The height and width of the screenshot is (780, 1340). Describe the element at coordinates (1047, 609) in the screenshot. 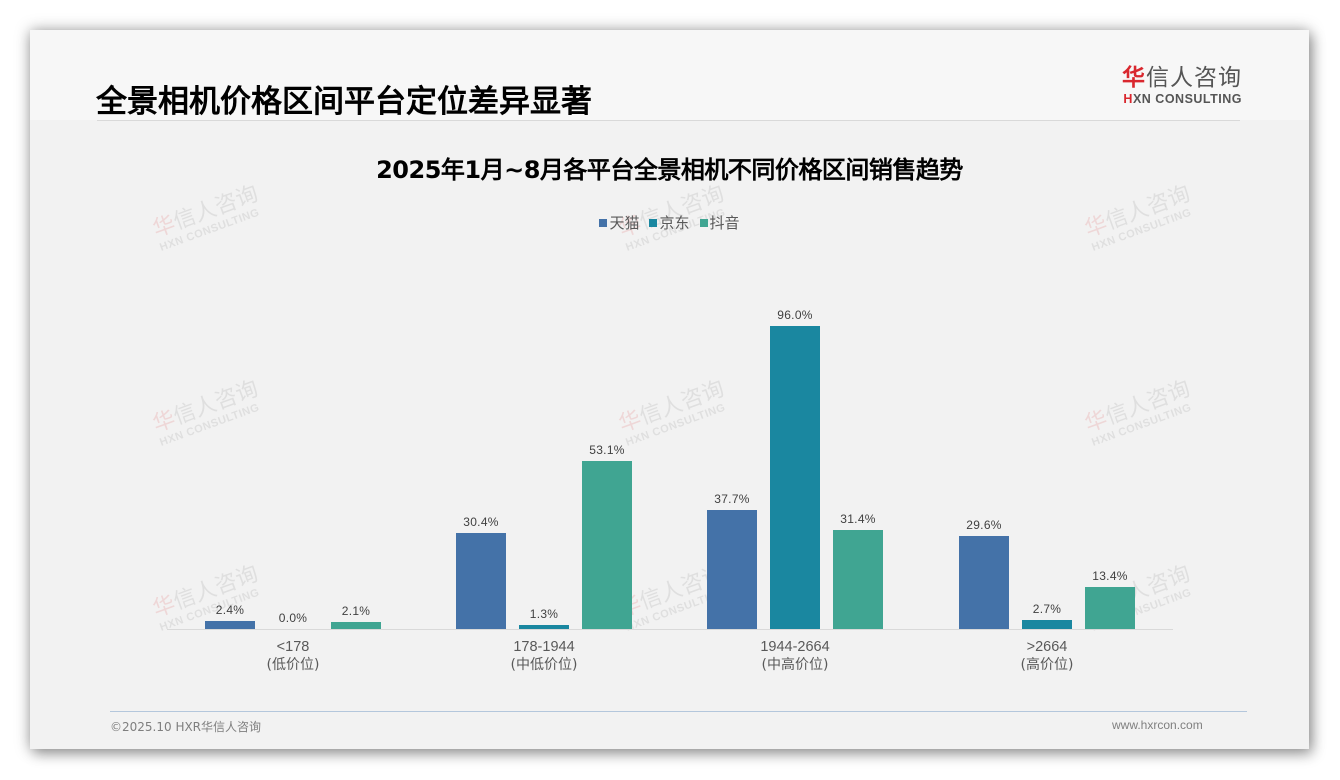

I see `data-label: 2.7%` at that location.